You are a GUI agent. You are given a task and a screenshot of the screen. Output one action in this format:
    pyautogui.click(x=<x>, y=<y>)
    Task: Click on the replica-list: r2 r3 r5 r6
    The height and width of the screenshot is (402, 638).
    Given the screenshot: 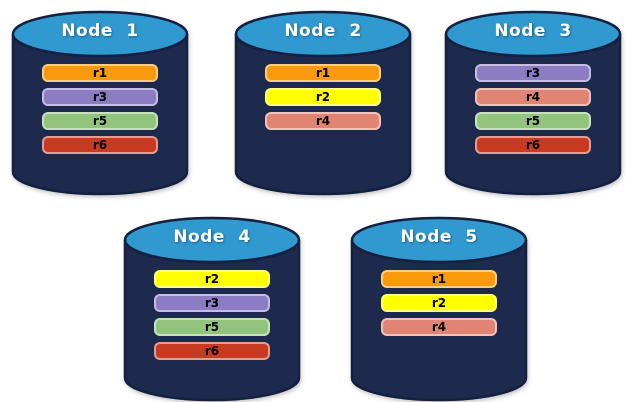 What is the action you would take?
    pyautogui.click(x=212, y=315)
    